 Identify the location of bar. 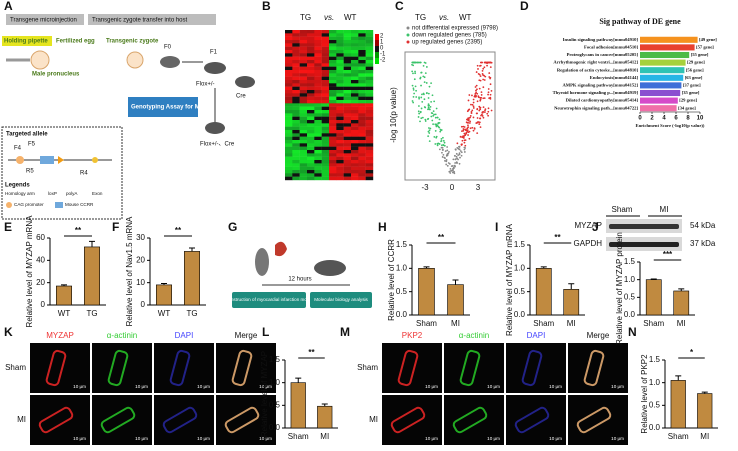
(658, 108).